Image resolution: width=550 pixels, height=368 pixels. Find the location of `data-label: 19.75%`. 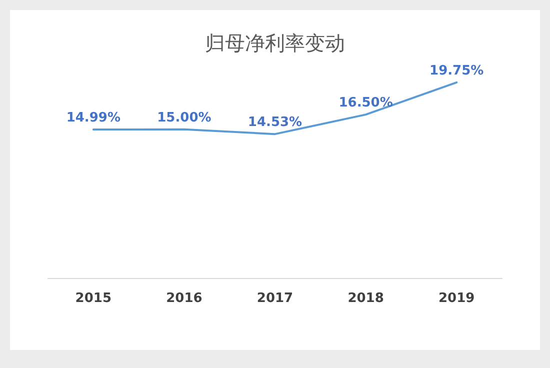

data-label: 19.75% is located at coordinates (457, 70).